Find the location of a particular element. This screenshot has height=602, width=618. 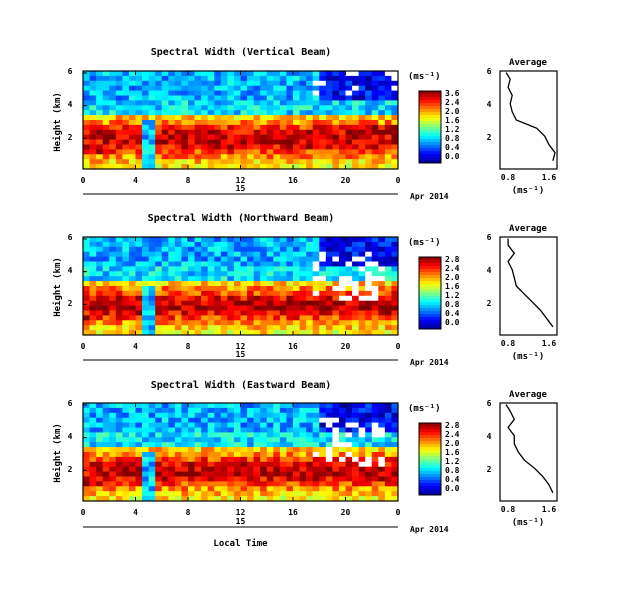

x-tick-label: 0 is located at coordinates (83, 512).